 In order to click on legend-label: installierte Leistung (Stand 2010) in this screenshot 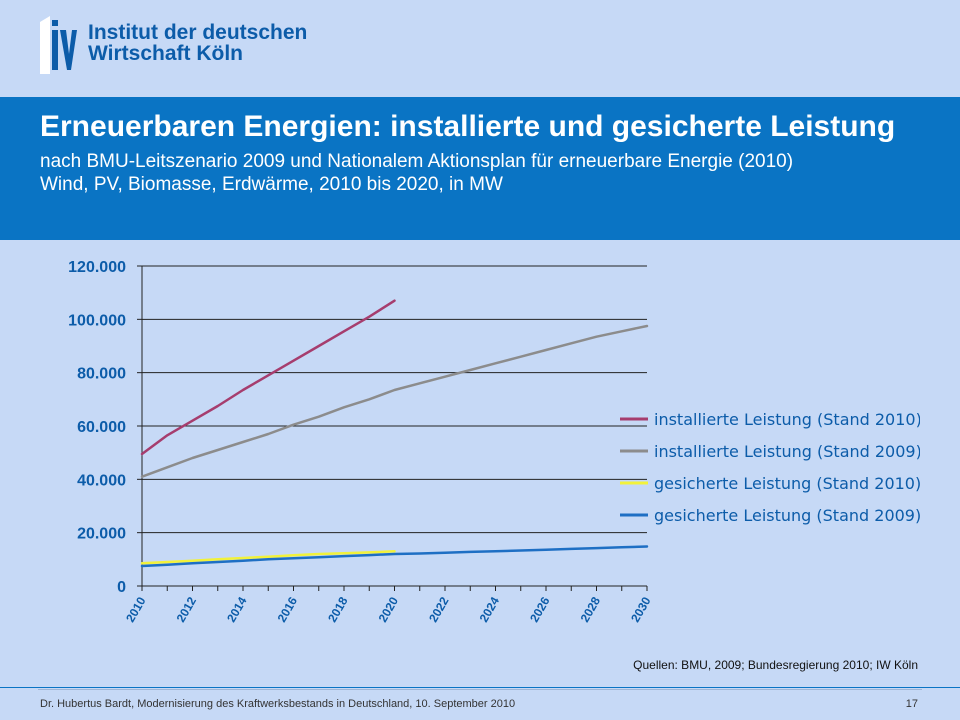, I will do `click(787, 419)`.